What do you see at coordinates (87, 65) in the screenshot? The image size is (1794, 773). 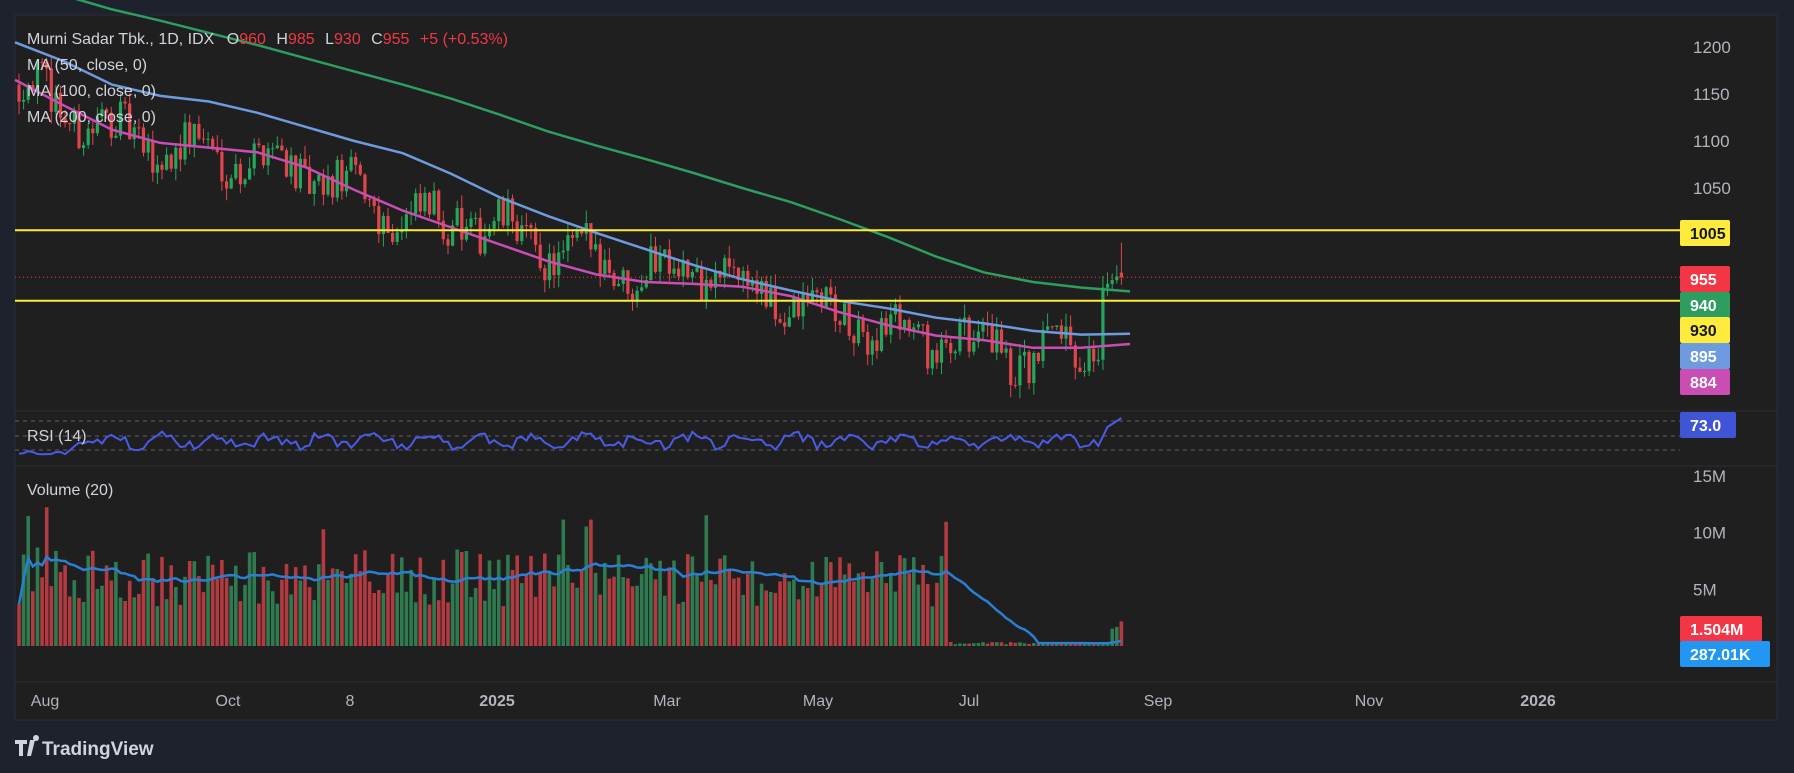 I see `ma50-legend: MA (50, close, 0)` at bounding box center [87, 65].